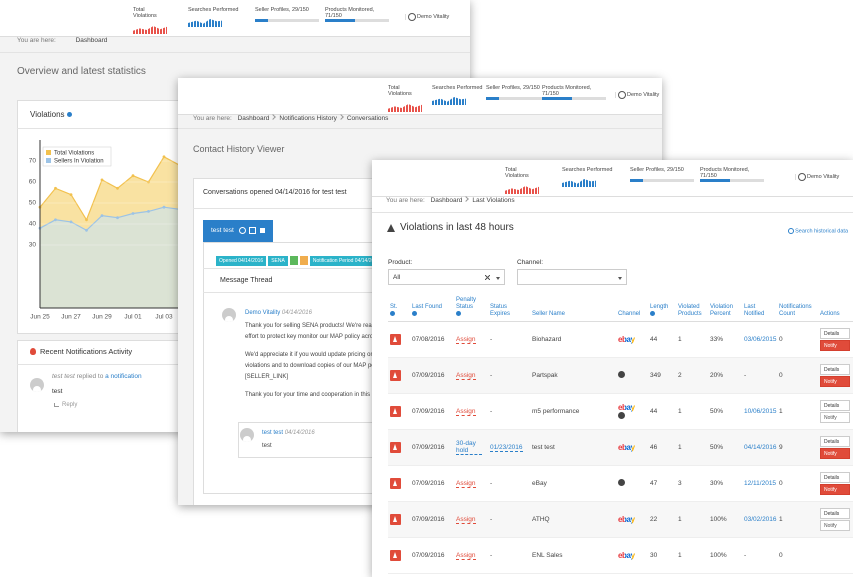  What do you see at coordinates (273, 433) in the screenshot?
I see `message-author: test test` at bounding box center [273, 433].